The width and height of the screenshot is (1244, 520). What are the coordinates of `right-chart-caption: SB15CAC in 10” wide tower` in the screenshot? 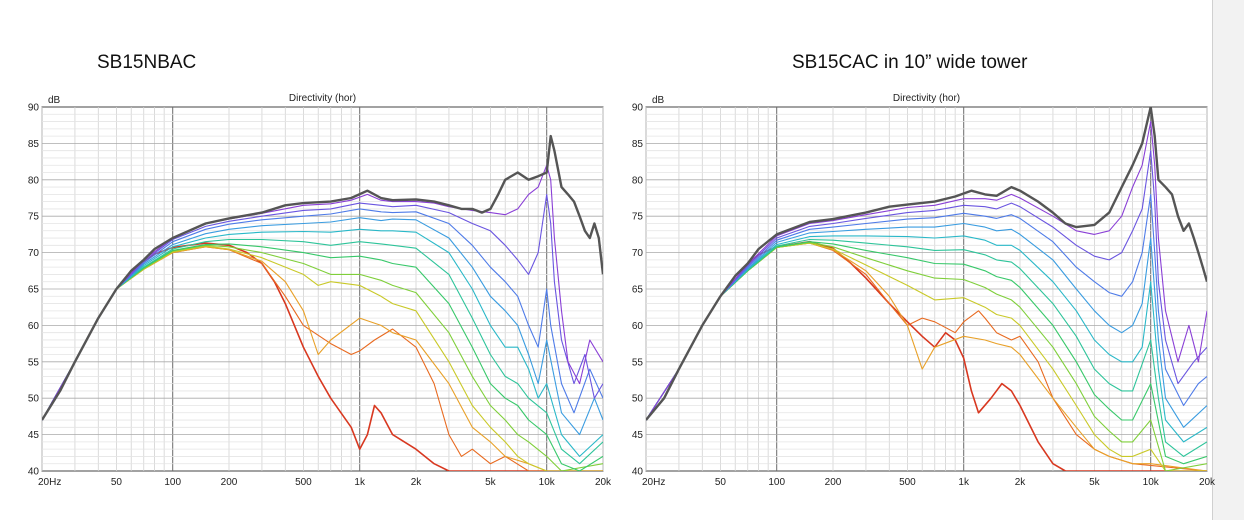 It's located at (910, 62).